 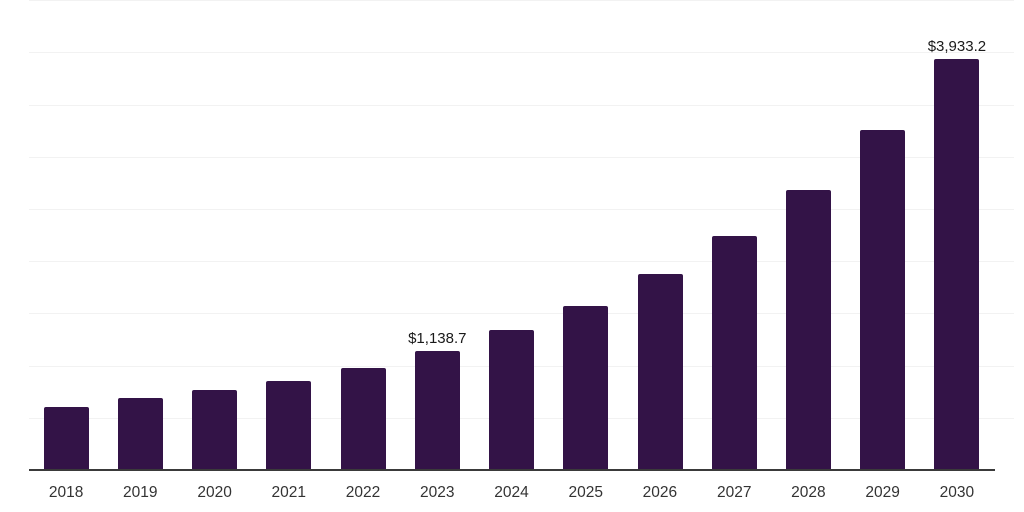 What do you see at coordinates (437, 410) in the screenshot?
I see `bar-2023` at bounding box center [437, 410].